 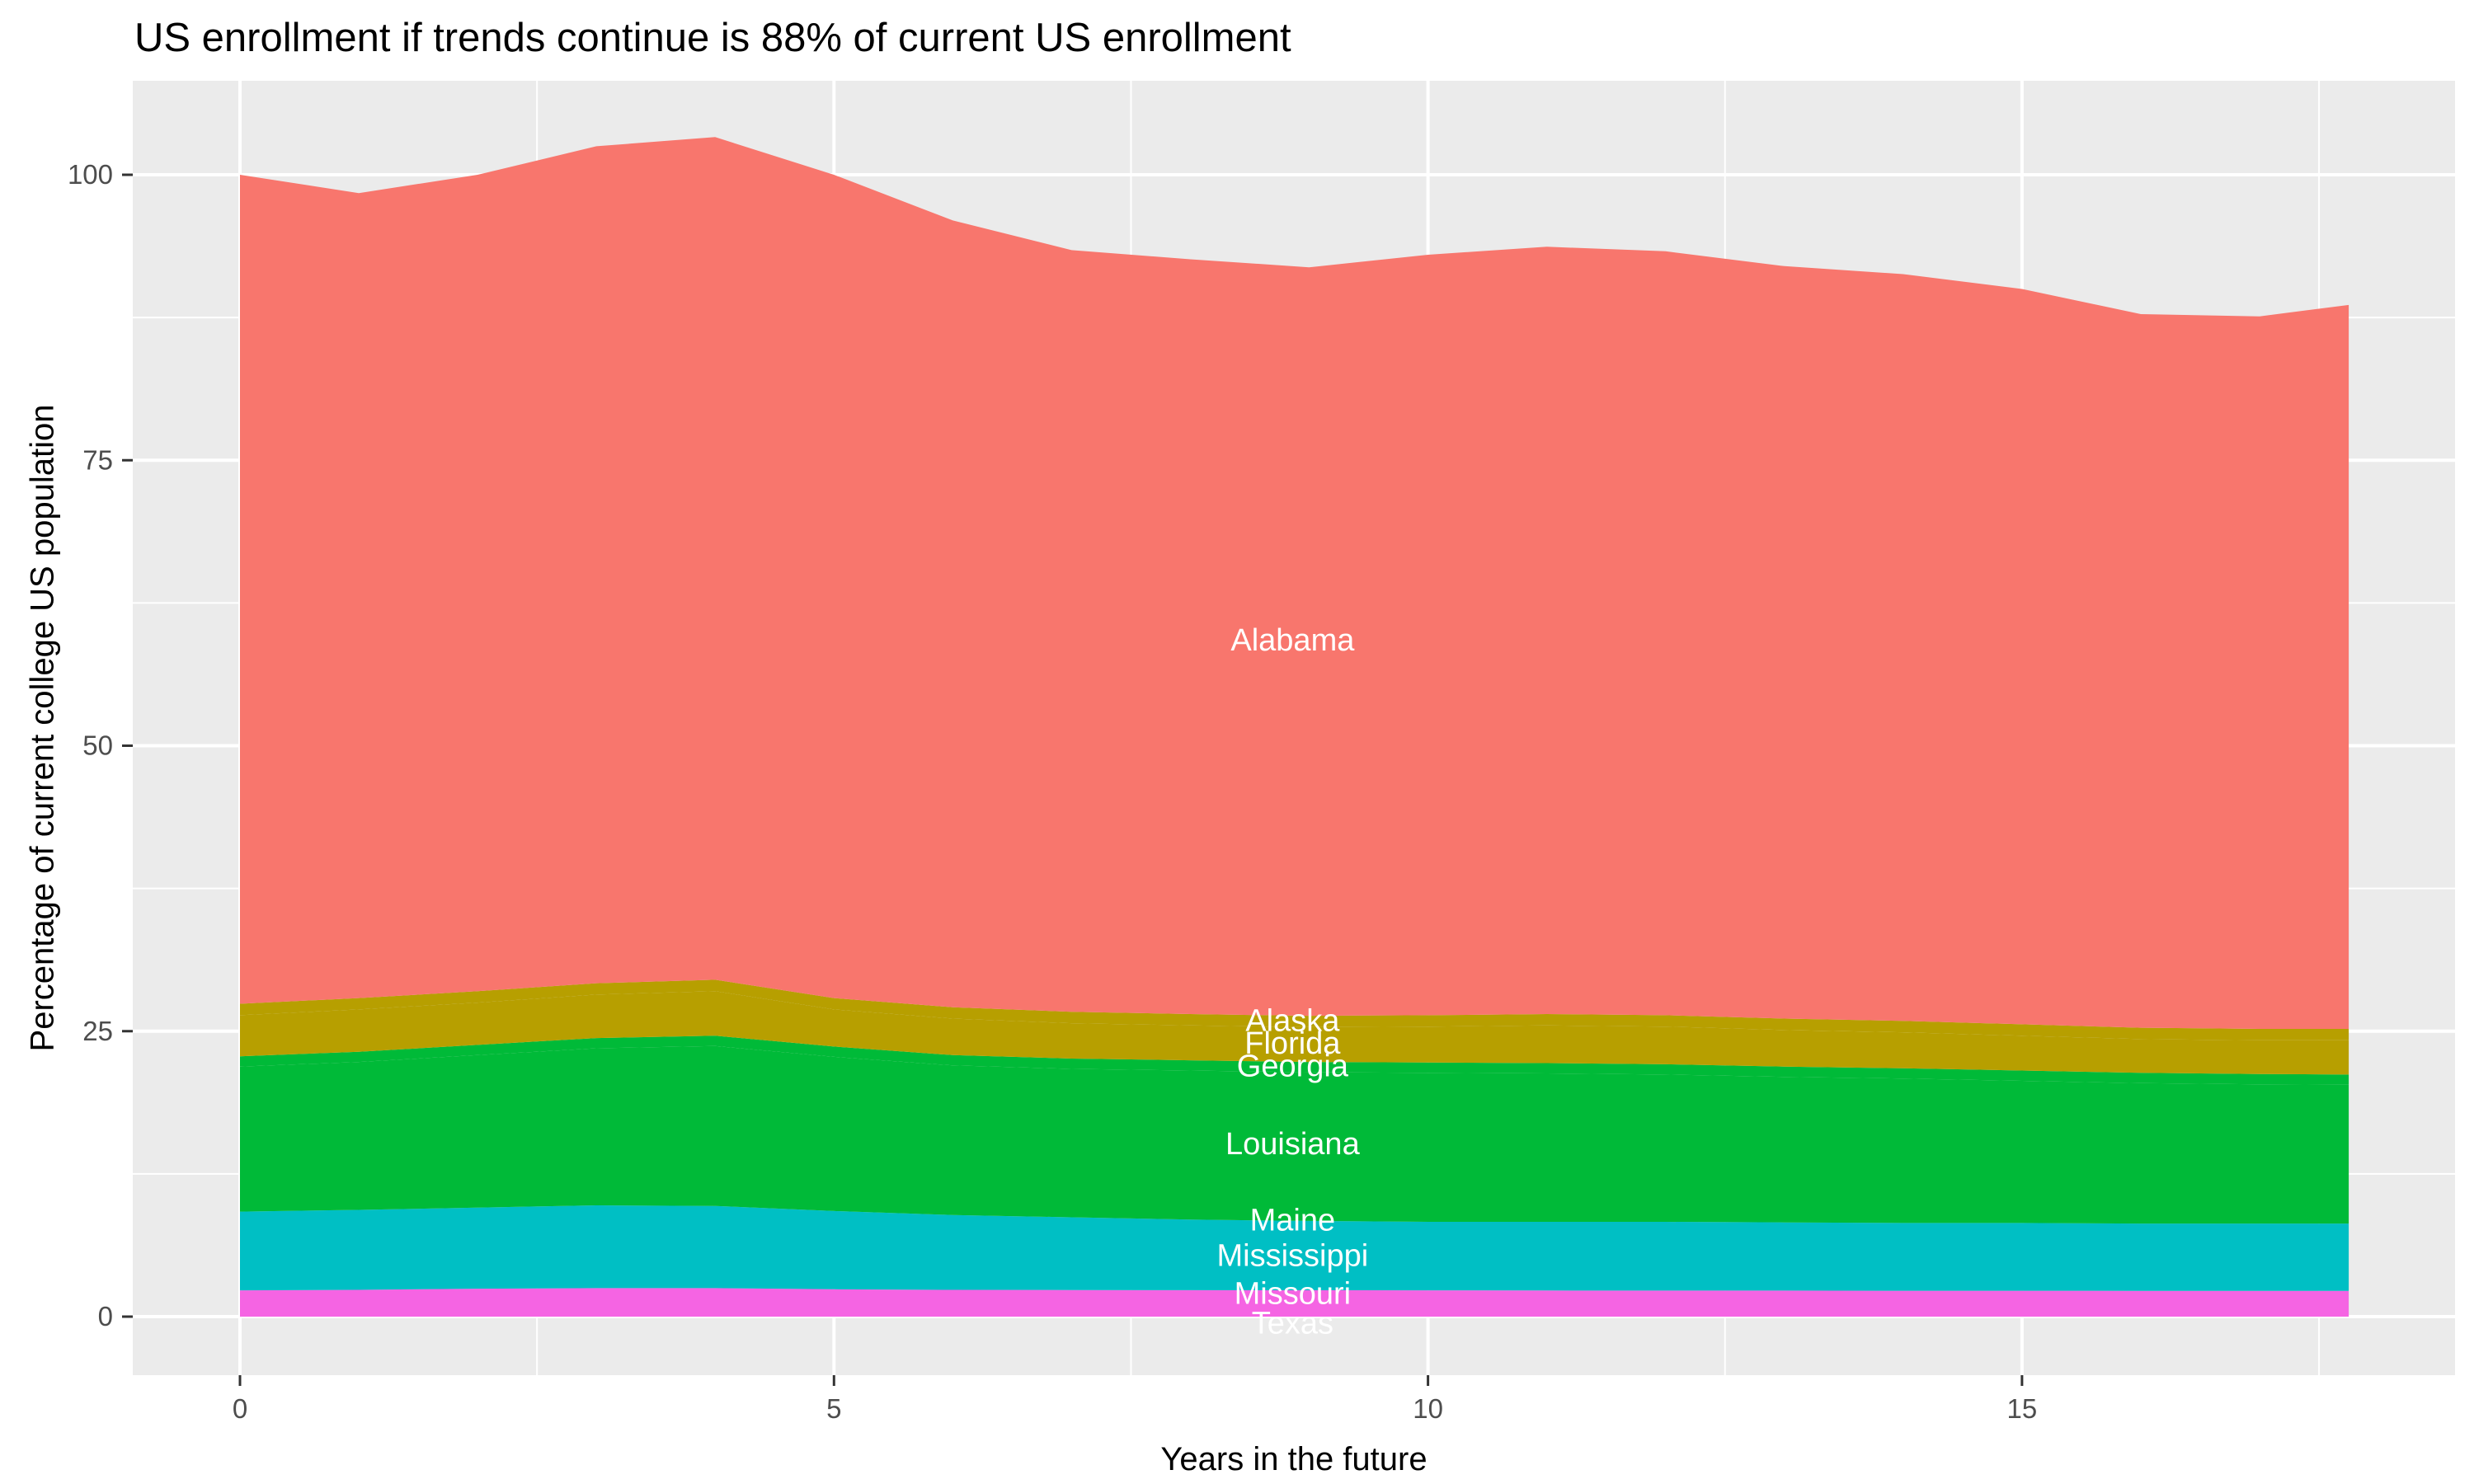 I want to click on area-alaska, so click(x=1294, y=1009).